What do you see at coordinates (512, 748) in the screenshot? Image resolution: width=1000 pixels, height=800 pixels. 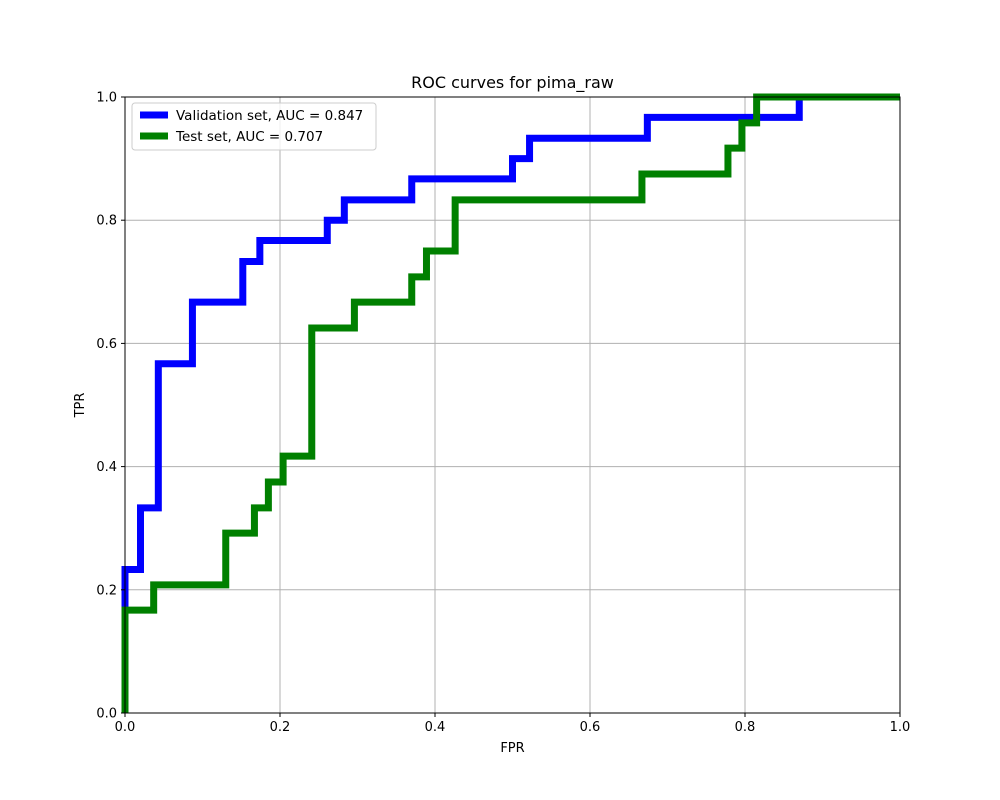 I see `x-axis-label: FPR` at bounding box center [512, 748].